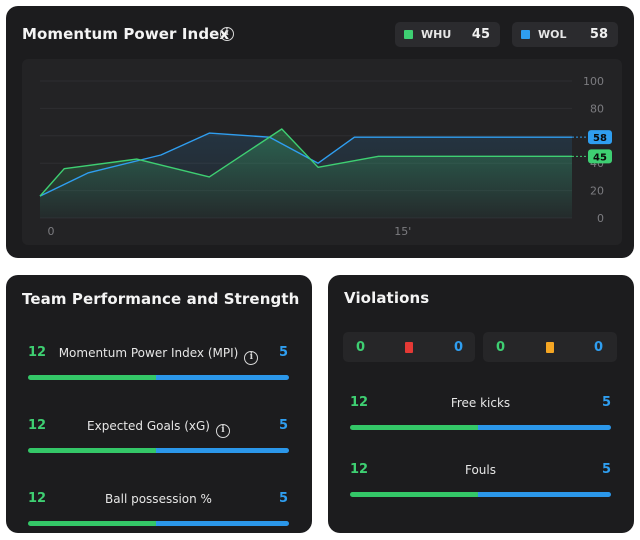 The image size is (640, 540). I want to click on mpi-title: Momentum Power Index, so click(126, 34).